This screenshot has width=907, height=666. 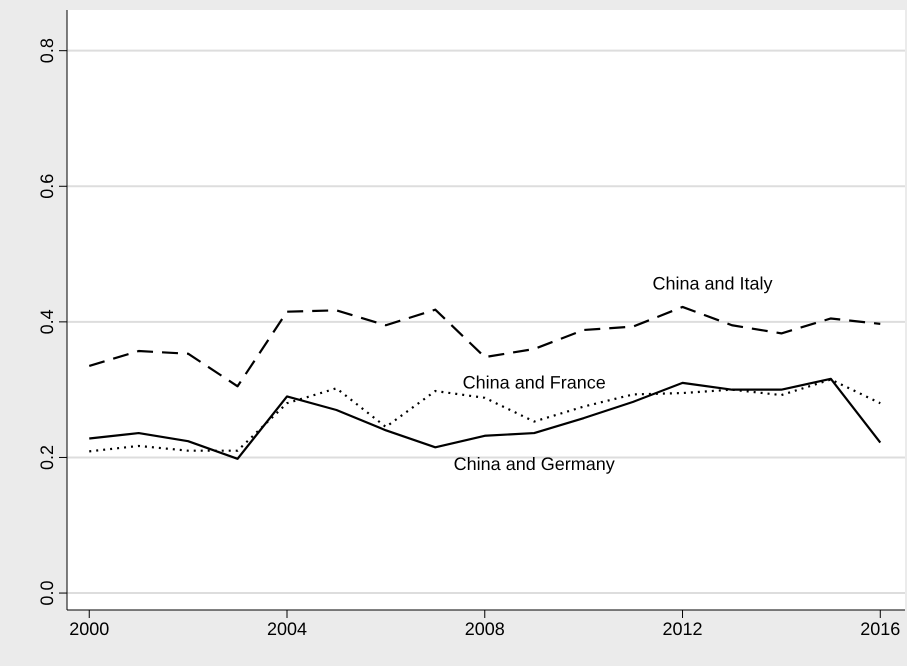 What do you see at coordinates (485, 347) in the screenshot?
I see `line-series` at bounding box center [485, 347].